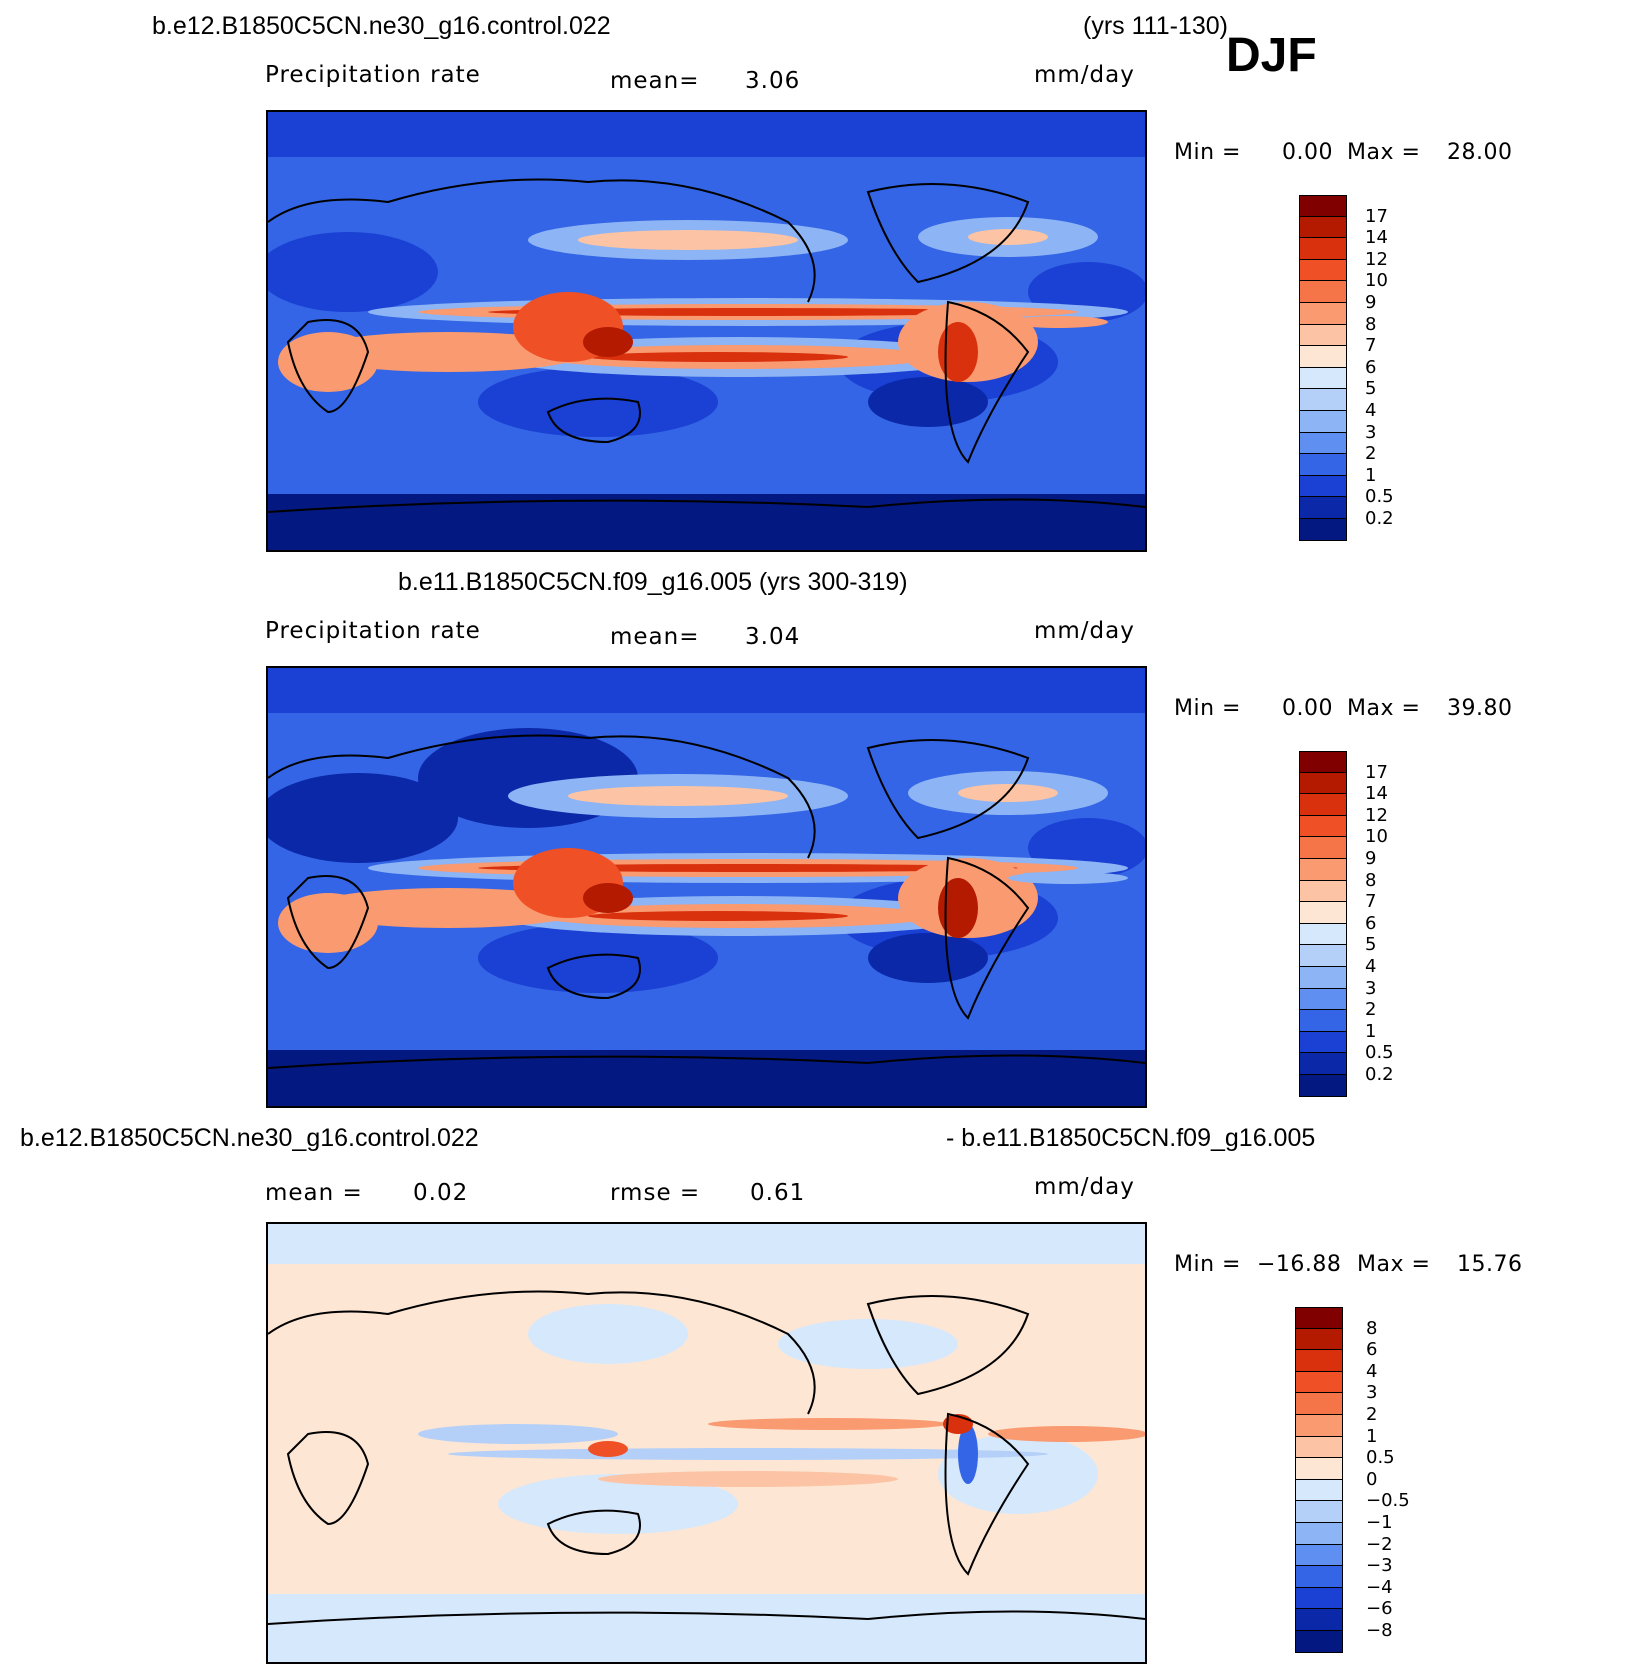 This screenshot has width=1627, height=1664. What do you see at coordinates (1207, 152) in the screenshot?
I see `panel1-min-label: Min =` at bounding box center [1207, 152].